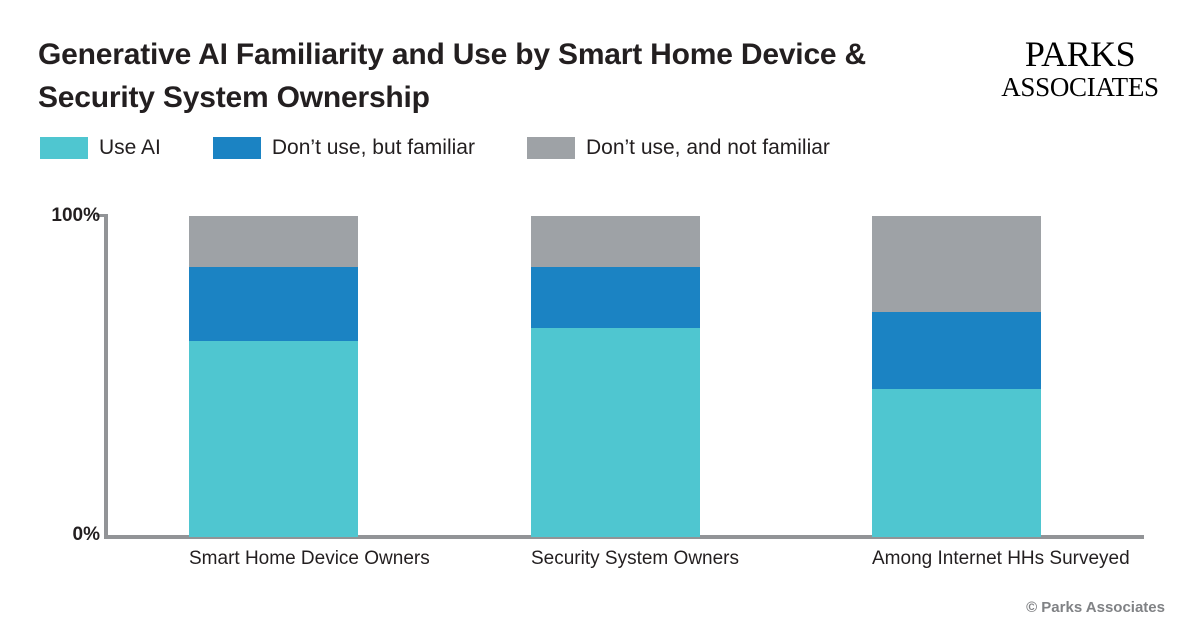 The width and height of the screenshot is (1201, 628). I want to click on legend-swatch-icon-use-ai, so click(64, 148).